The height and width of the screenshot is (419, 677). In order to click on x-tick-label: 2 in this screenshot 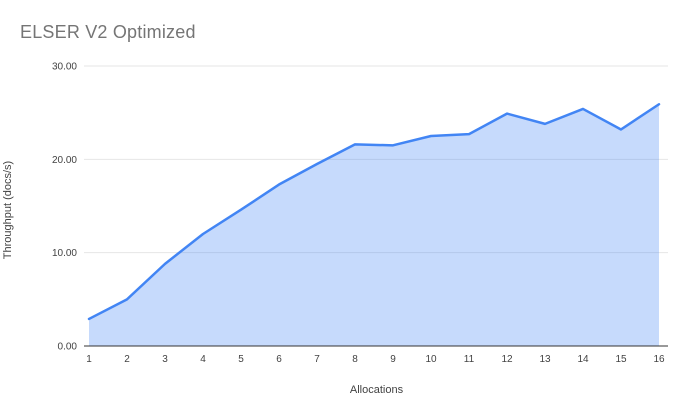, I will do `click(127, 359)`.